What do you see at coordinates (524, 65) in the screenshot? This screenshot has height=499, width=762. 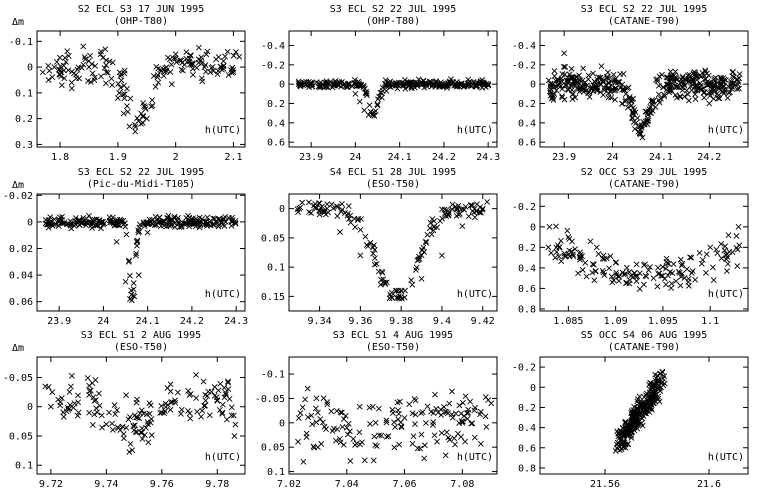 I see `y-tick-label: -0.2` at bounding box center [524, 65].